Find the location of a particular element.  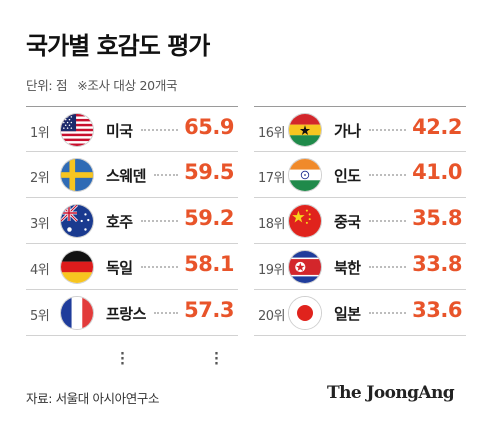

rank-label: 16위 is located at coordinates (272, 133).